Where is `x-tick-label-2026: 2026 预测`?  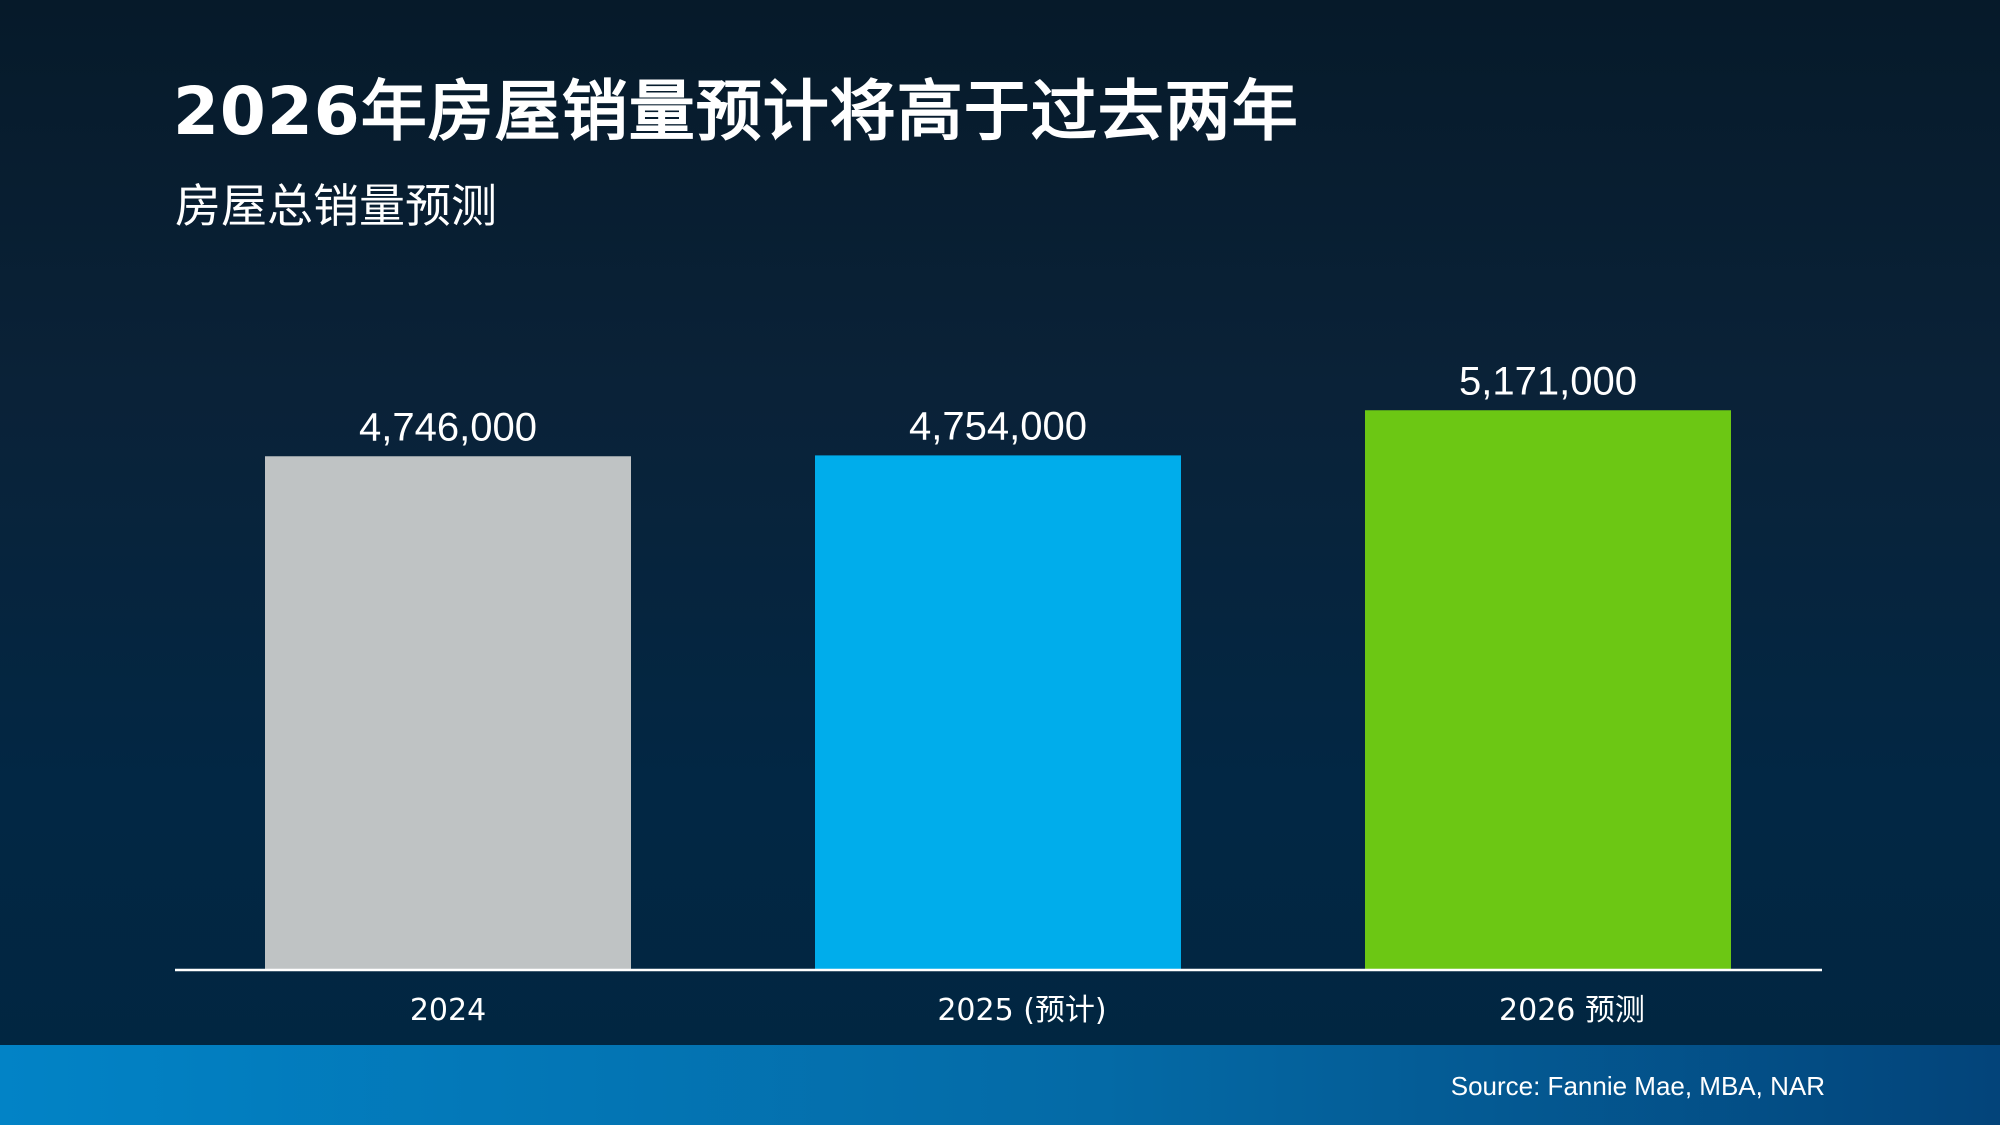 x-tick-label-2026: 2026 预测 is located at coordinates (1572, 1010).